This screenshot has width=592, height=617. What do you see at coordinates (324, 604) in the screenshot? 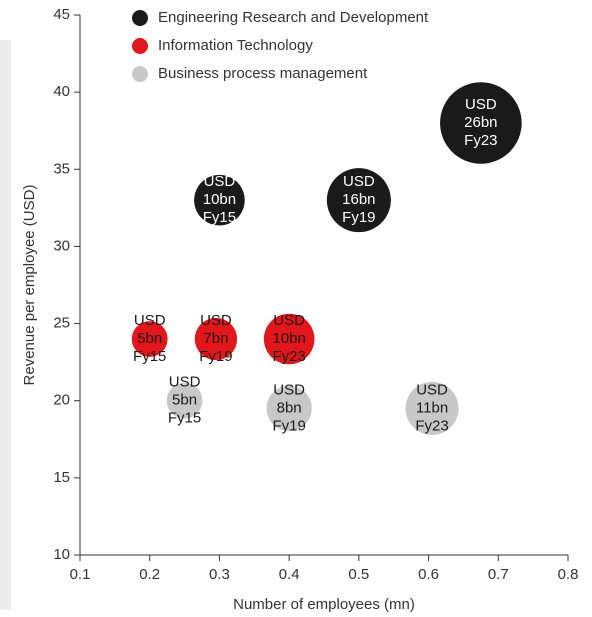
I see `x-axis-label: Number of employees (mn)` at bounding box center [324, 604].